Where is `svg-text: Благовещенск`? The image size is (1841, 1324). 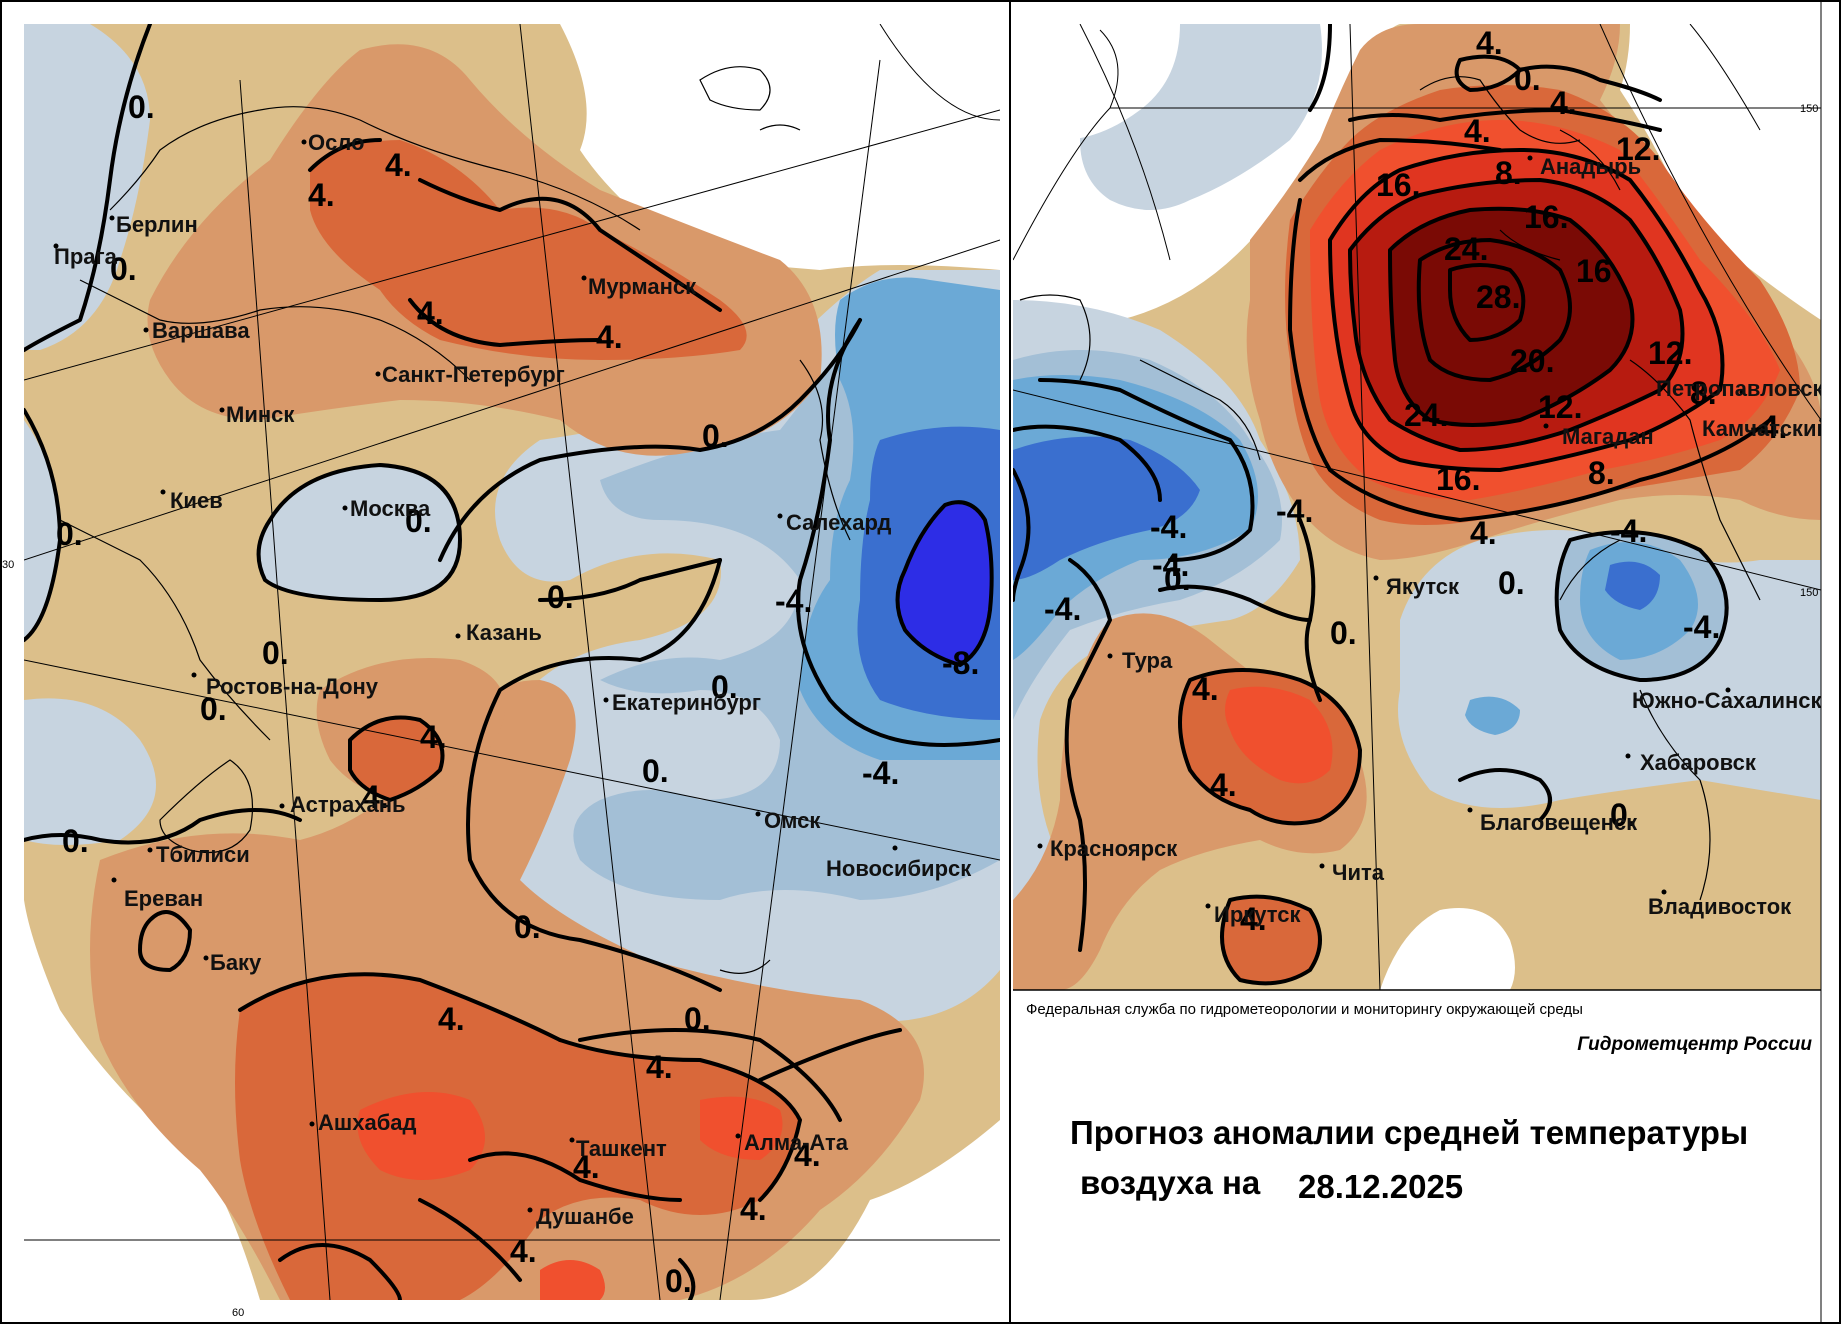 svg-text: Благовещенск is located at coordinates (1559, 822).